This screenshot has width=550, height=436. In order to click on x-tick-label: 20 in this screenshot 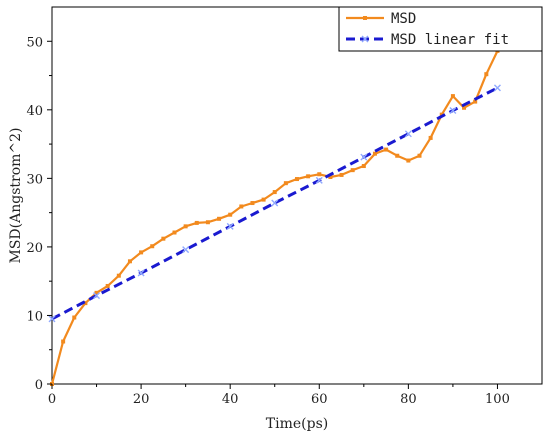, I will do `click(141, 399)`.